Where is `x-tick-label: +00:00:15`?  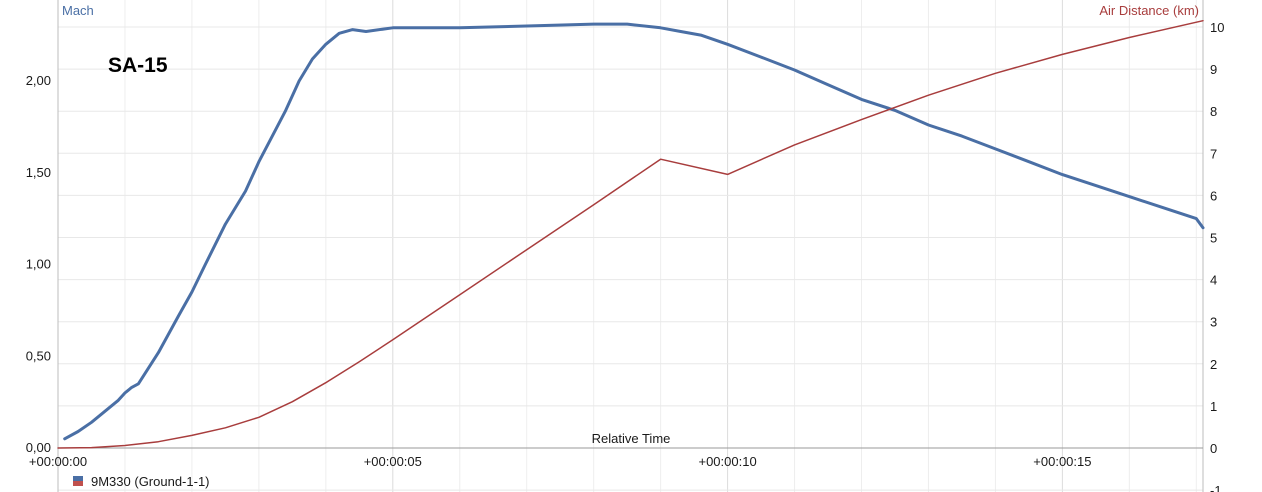 x-tick-label: +00:00:15 is located at coordinates (1062, 461).